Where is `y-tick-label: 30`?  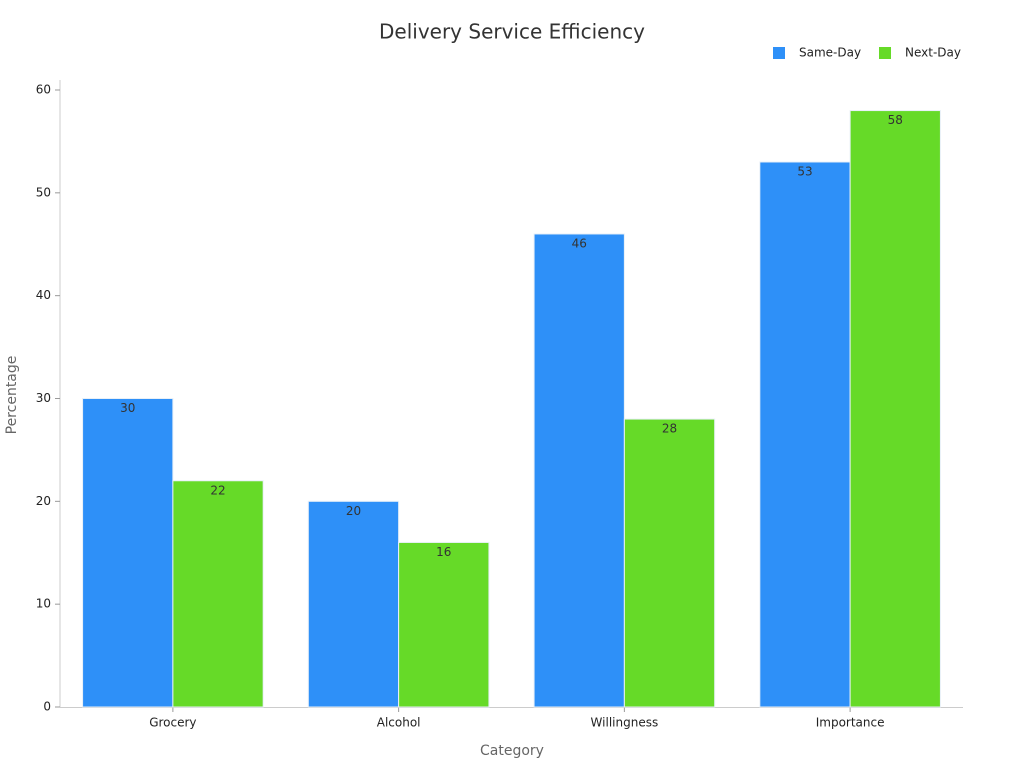 y-tick-label: 30 is located at coordinates (43, 398).